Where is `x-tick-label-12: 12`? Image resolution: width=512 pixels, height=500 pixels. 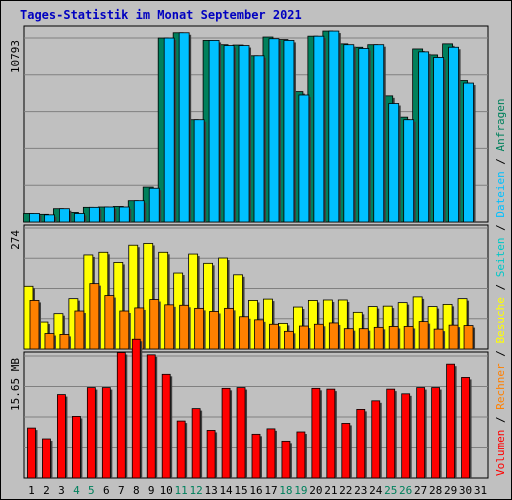
x-tick-label-12: 12 is located at coordinates (196, 490).